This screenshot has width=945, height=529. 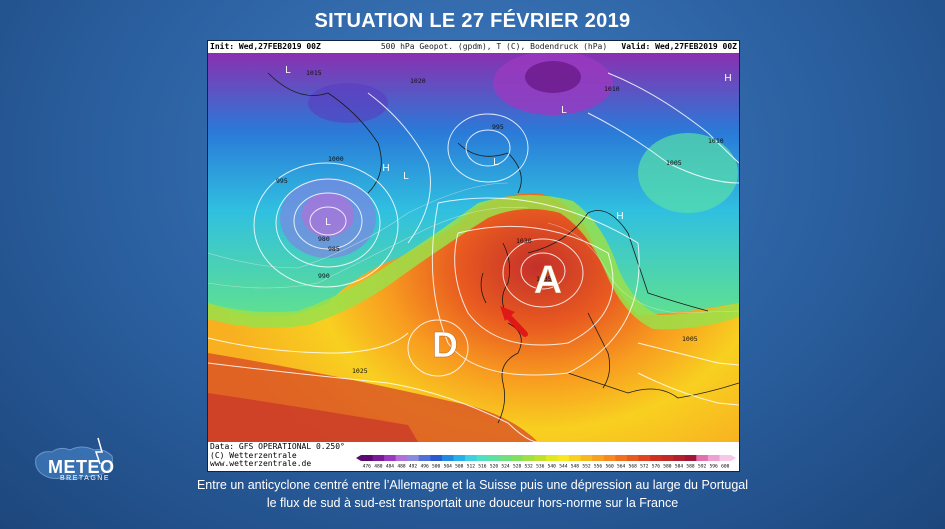 I want to click on isobar-label: 990, so click(x=324, y=276).